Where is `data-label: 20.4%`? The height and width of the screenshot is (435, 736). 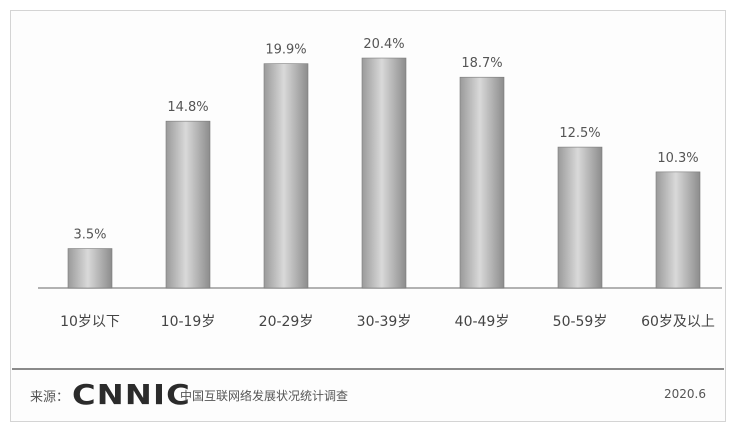 data-label: 20.4% is located at coordinates (383, 44).